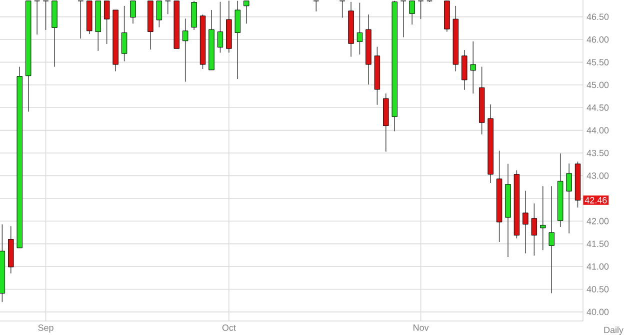 Image resolution: width=633 pixels, height=335 pixels. I want to click on y-tick-label: 40.00, so click(597, 312).